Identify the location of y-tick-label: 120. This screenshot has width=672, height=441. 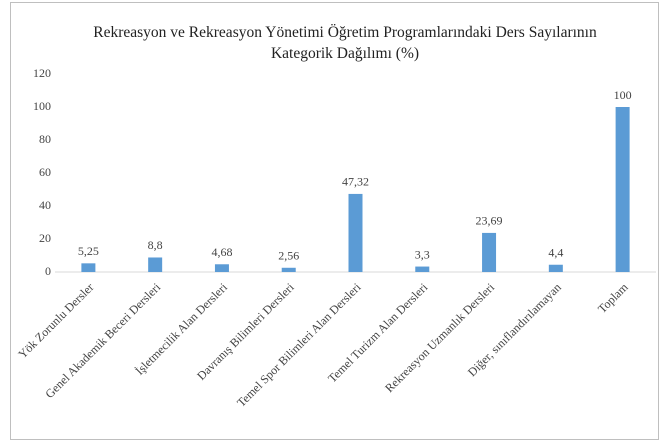
(42, 73).